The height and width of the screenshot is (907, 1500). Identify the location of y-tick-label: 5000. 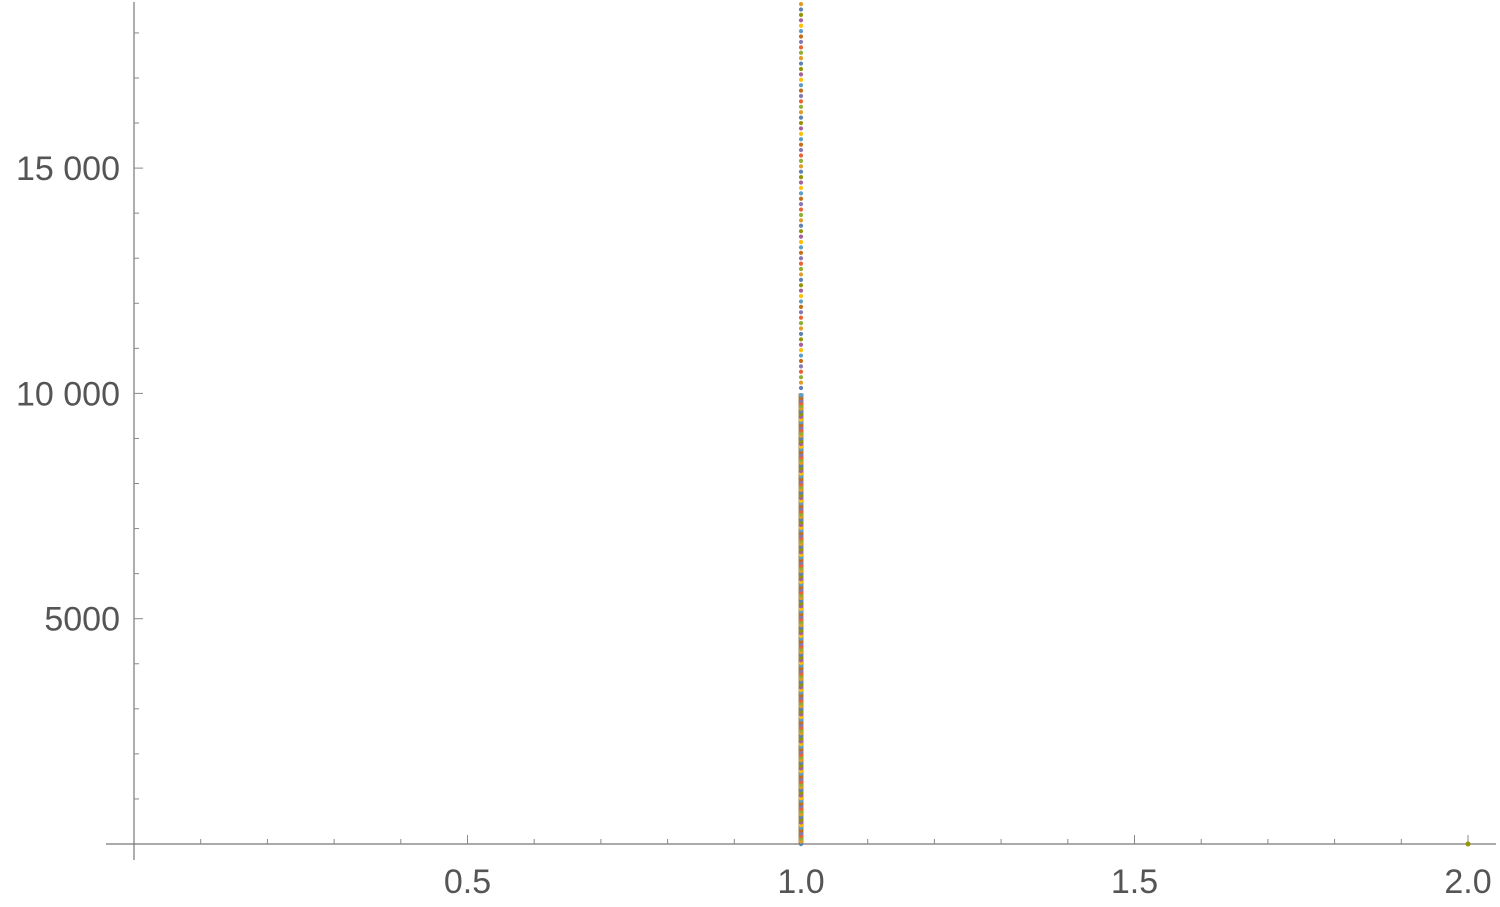
(82, 620).